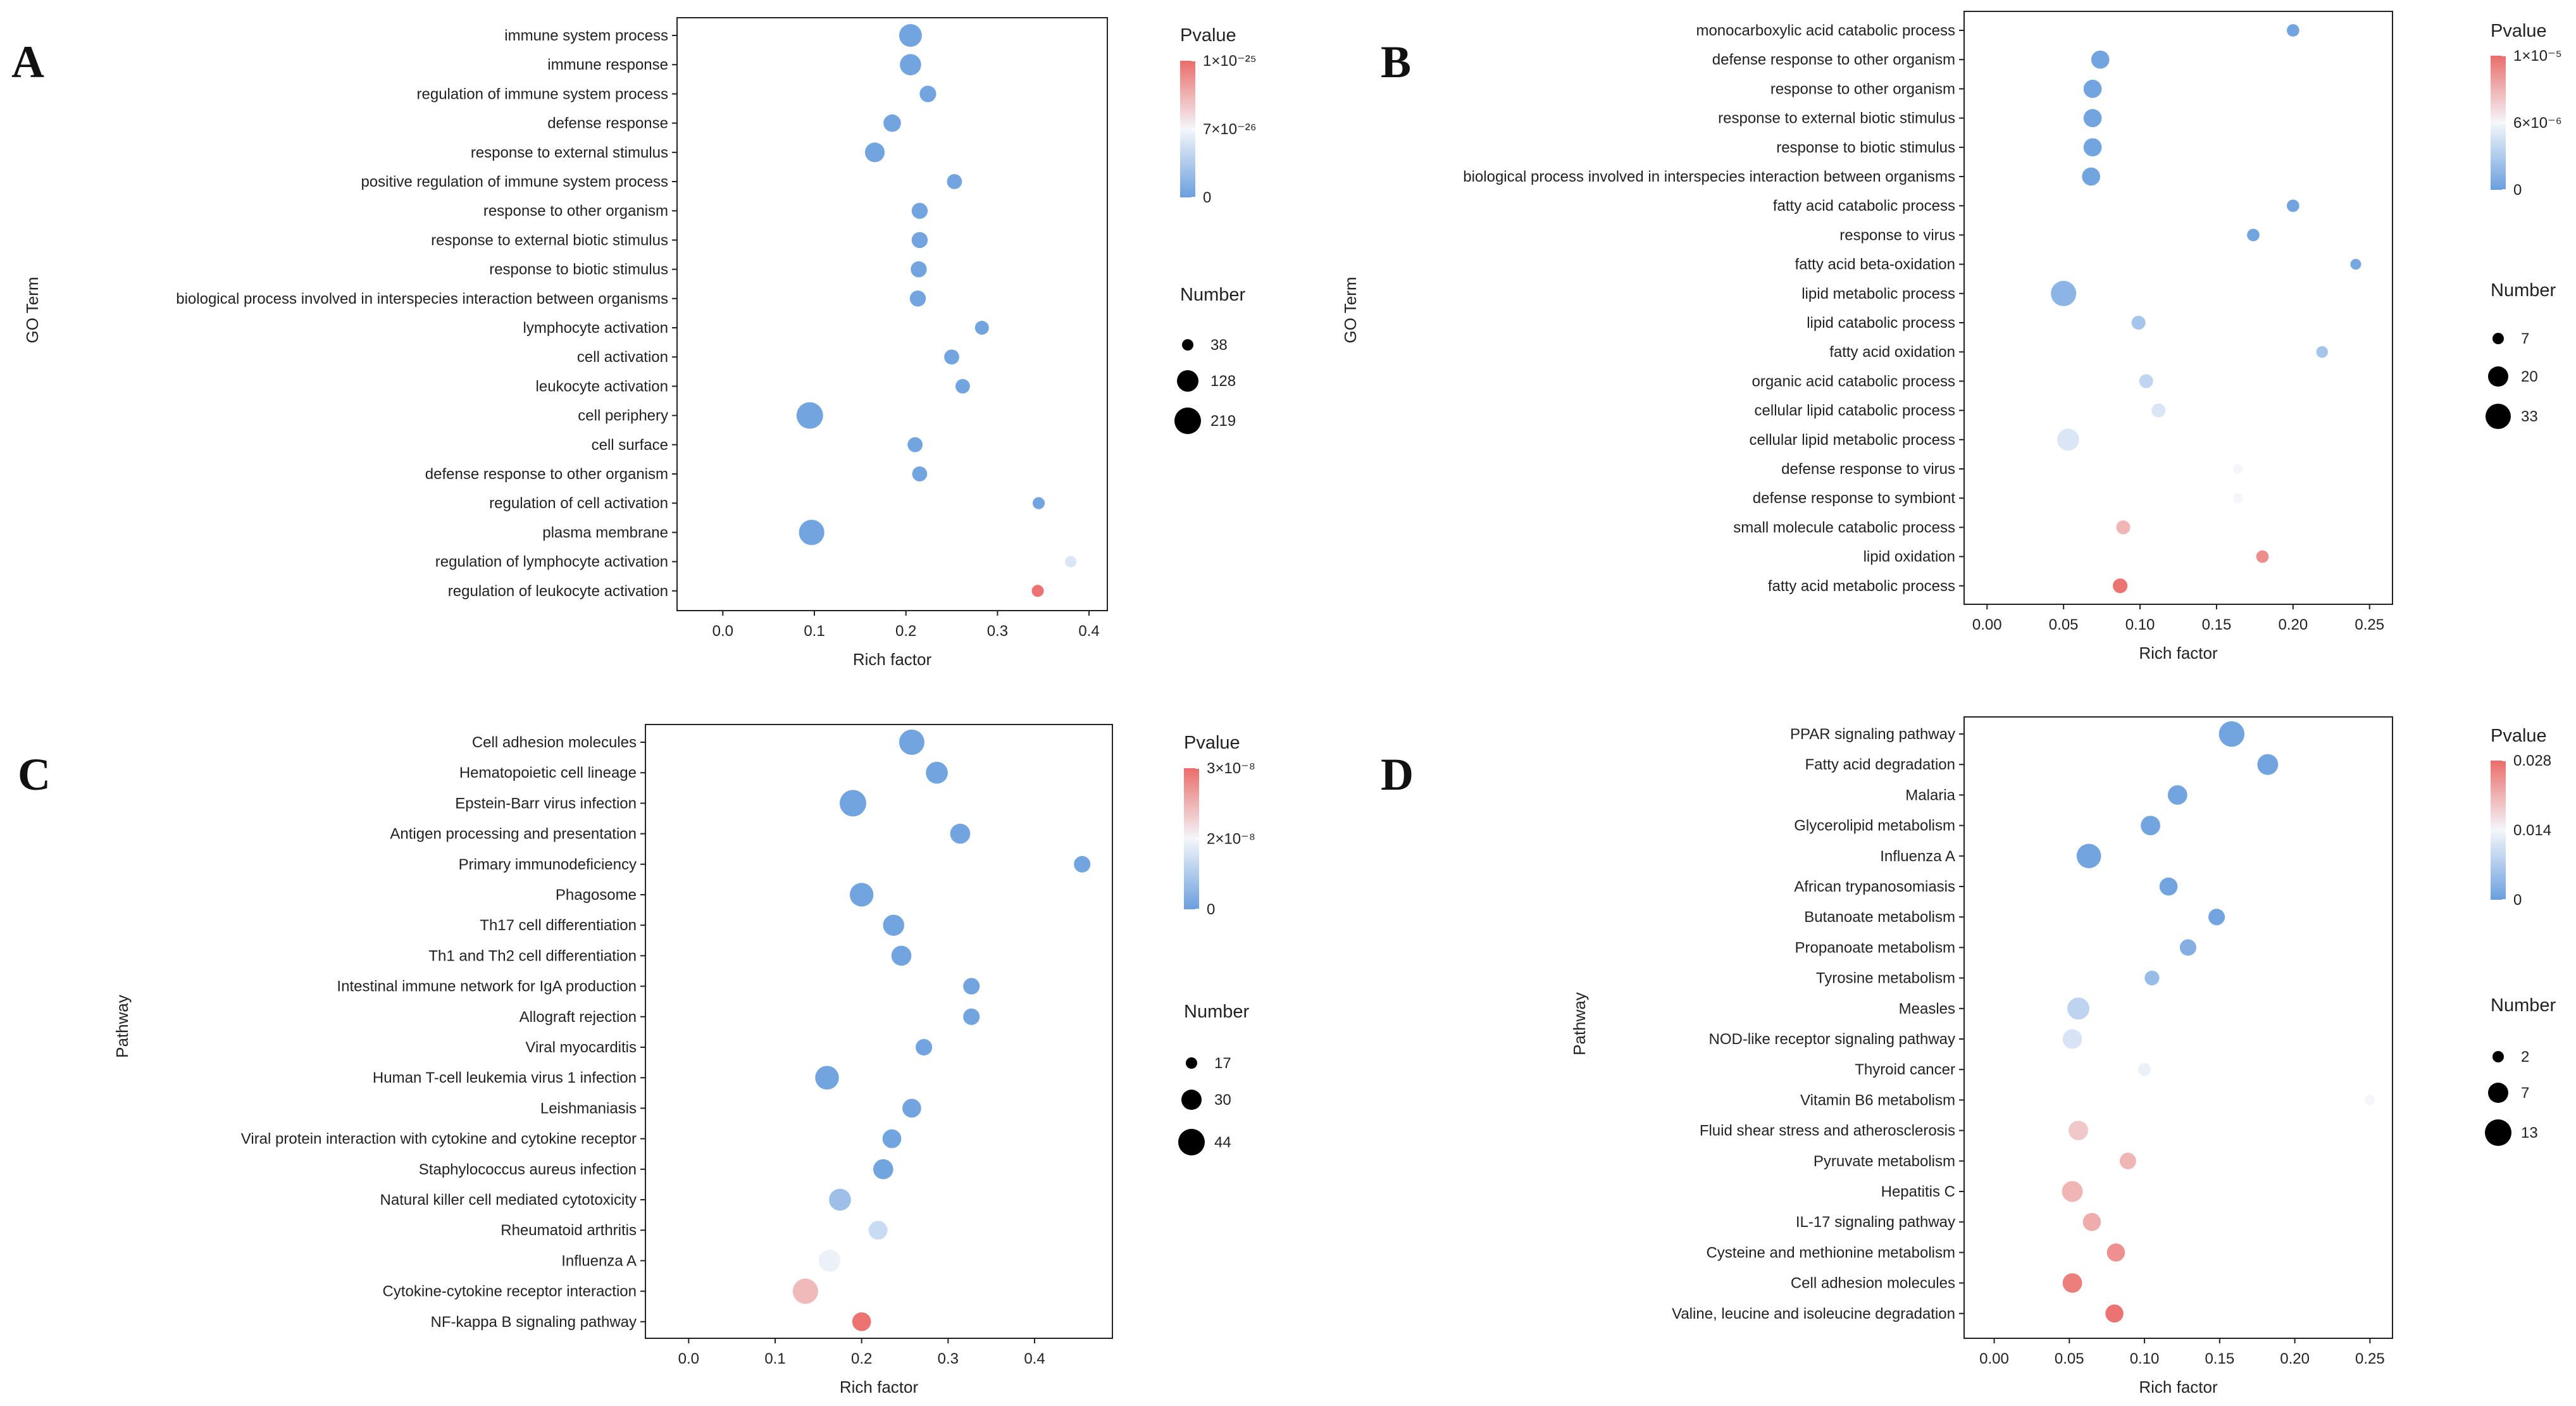 This screenshot has width=2576, height=1406. Describe the element at coordinates (906, 631) in the screenshot. I see `x-tick-label: 0.2` at that location.